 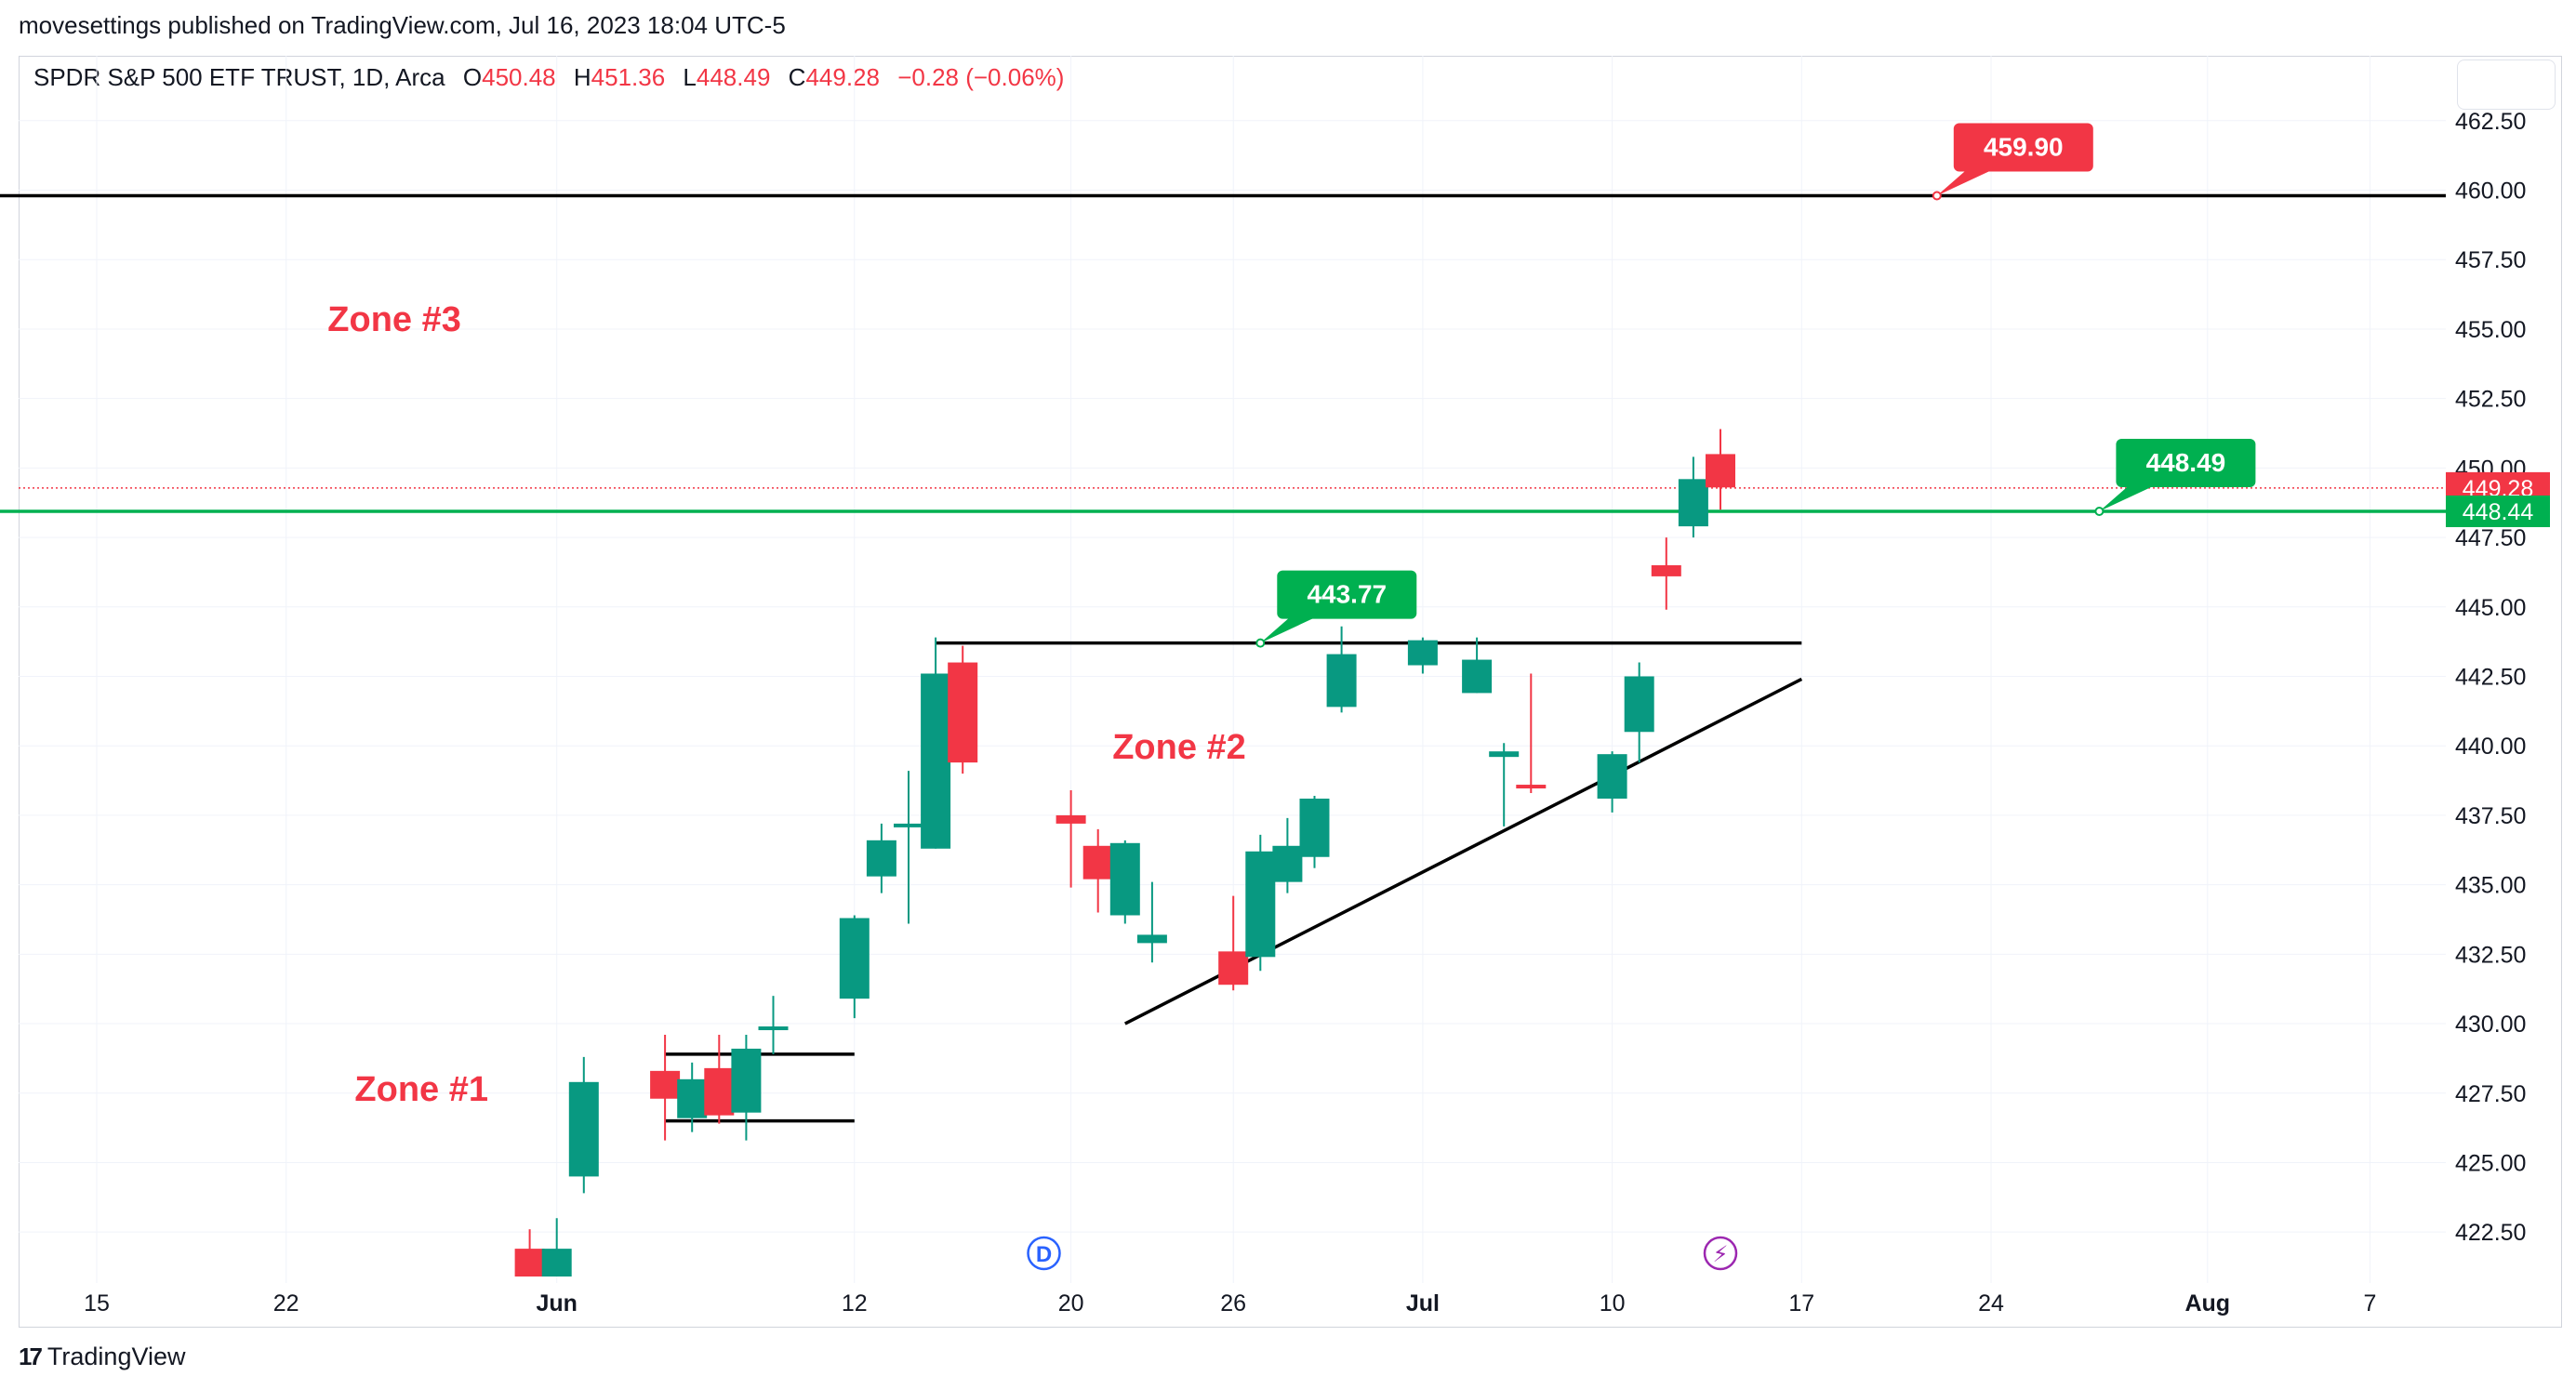 What do you see at coordinates (733, 77) in the screenshot?
I see `low-value: 448.49` at bounding box center [733, 77].